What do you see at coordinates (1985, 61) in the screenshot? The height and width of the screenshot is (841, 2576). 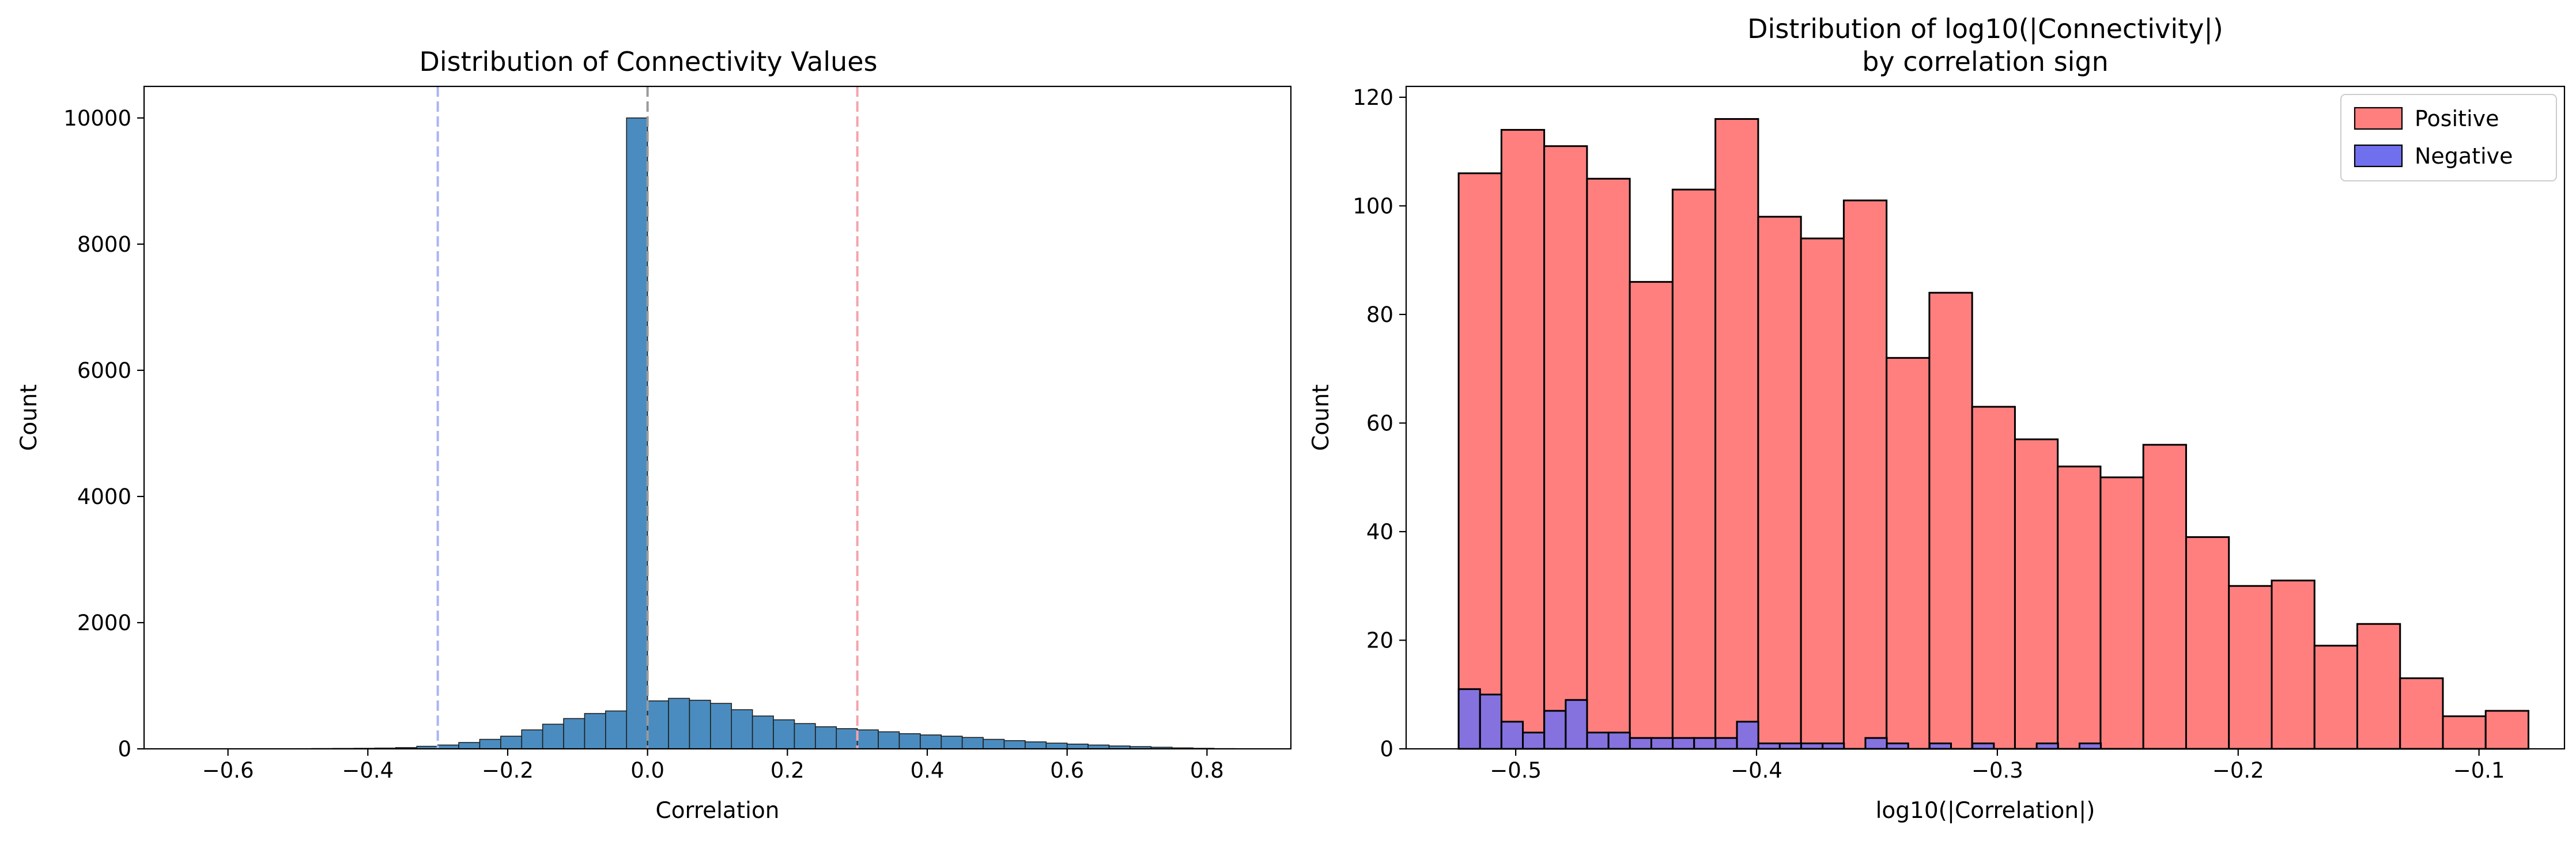 I see `chart2-subtitle: by correlation sign` at bounding box center [1985, 61].